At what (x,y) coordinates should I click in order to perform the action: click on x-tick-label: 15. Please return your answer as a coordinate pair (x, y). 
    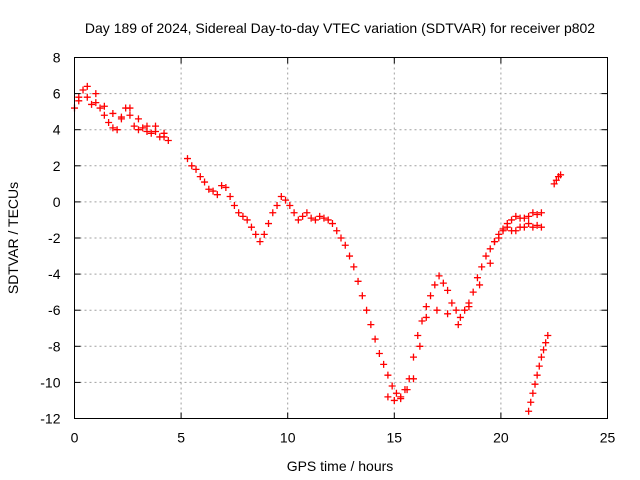
    Looking at the image, I should click on (395, 438).